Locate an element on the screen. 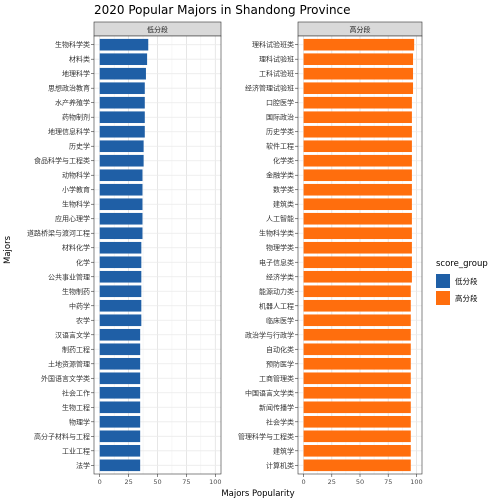 The width and height of the screenshot is (504, 504). x-tick-label: 25 is located at coordinates (332, 482).